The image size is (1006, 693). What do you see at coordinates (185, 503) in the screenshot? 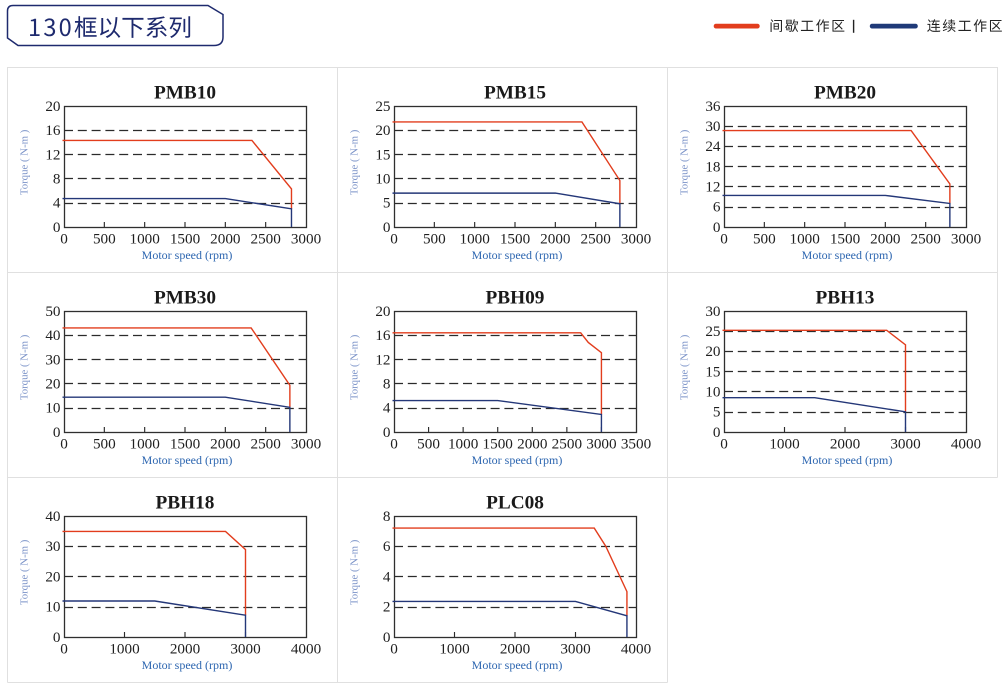
I see `svg-text: PBH18` at bounding box center [185, 503].